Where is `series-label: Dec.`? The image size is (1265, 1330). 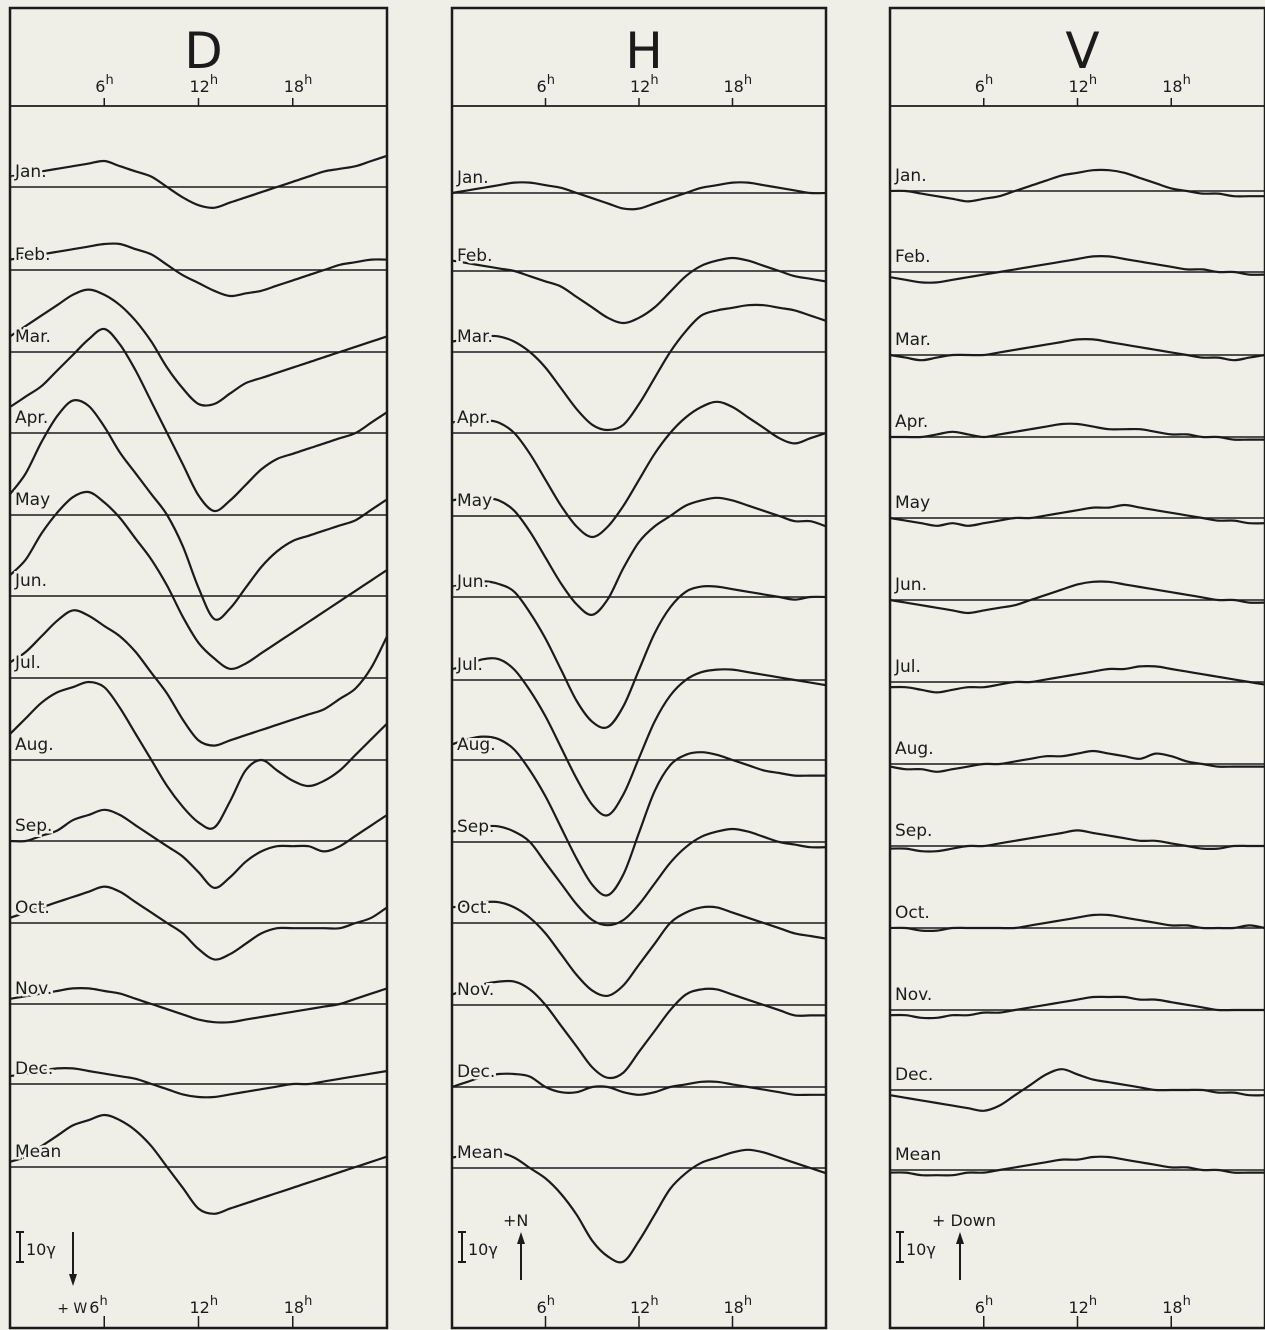 series-label: Dec. is located at coordinates (914, 1075).